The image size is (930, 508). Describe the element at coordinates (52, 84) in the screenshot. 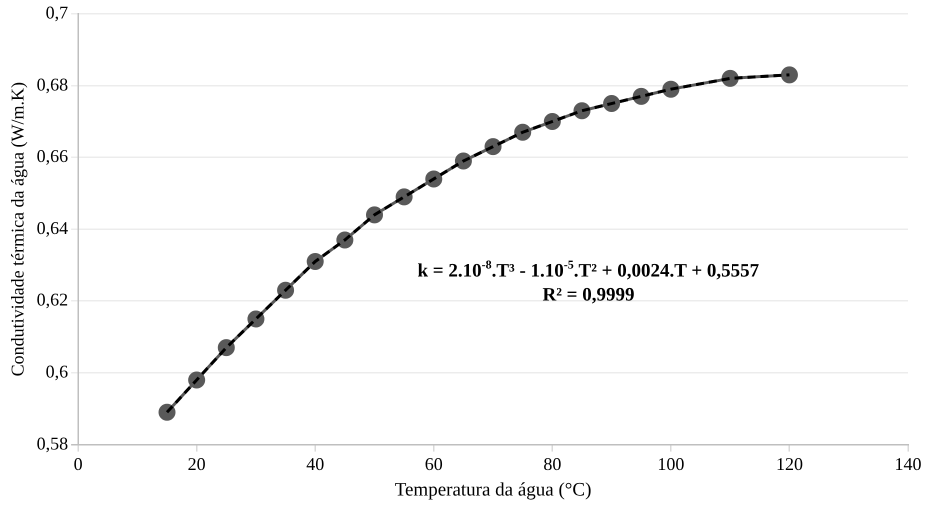

I see `y-tick-label: 0,68` at that location.